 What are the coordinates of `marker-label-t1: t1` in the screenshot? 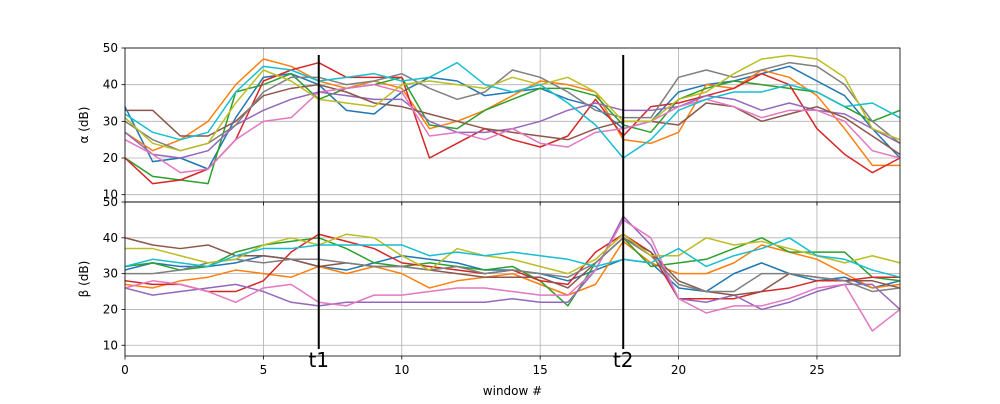 It's located at (318, 360).